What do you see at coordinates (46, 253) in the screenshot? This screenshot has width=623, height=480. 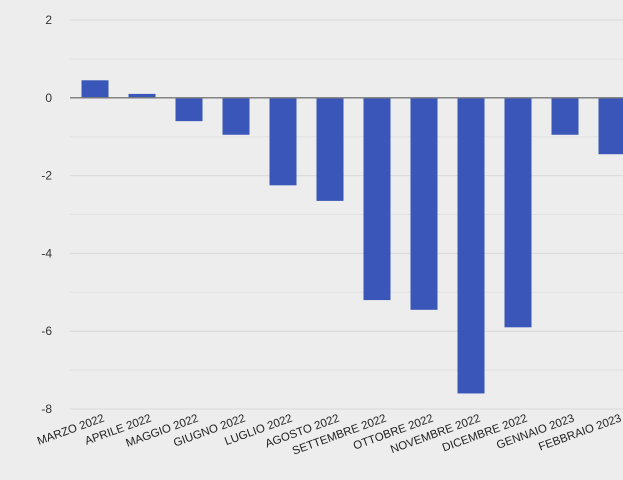 I see `y-tick-label: -4` at bounding box center [46, 253].